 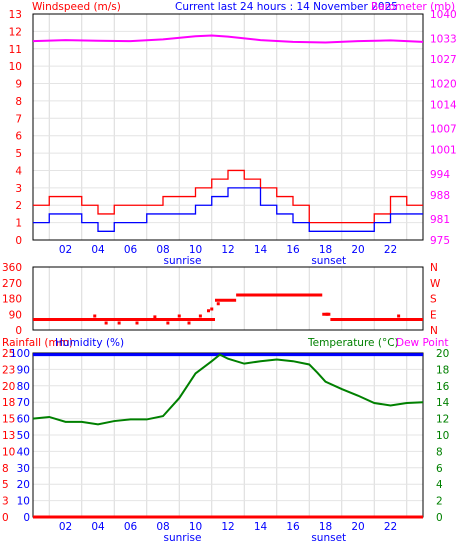 I want to click on humidity-y-tick-label: 30, so click(x=23, y=469).